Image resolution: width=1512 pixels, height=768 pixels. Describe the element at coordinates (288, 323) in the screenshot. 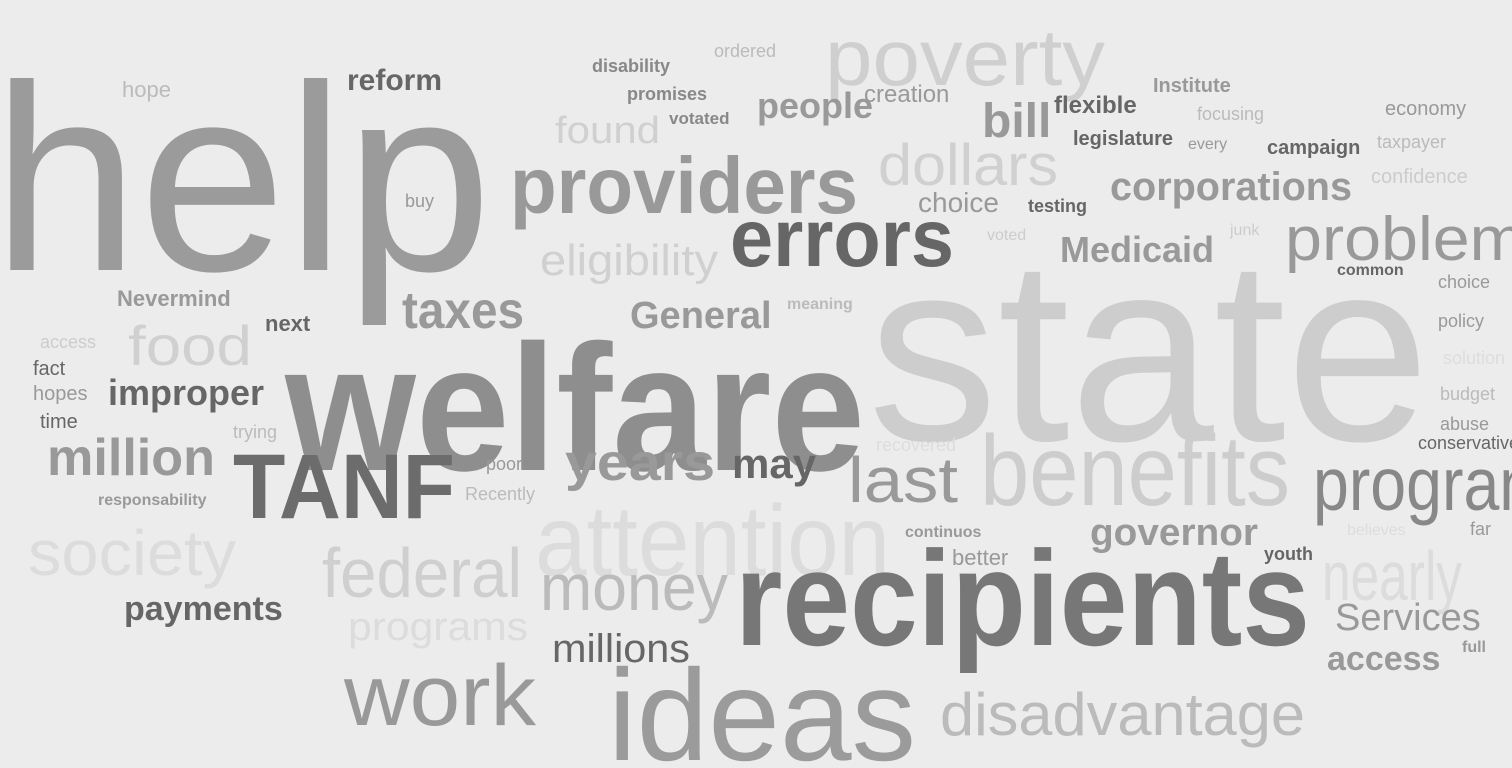

I see `word: next` at that location.